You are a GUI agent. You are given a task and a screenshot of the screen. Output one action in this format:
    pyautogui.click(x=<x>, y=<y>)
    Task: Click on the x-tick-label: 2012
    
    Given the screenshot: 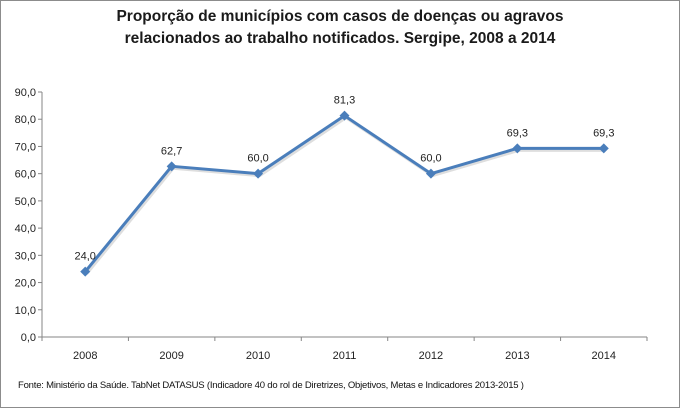 What is the action you would take?
    pyautogui.click(x=431, y=356)
    